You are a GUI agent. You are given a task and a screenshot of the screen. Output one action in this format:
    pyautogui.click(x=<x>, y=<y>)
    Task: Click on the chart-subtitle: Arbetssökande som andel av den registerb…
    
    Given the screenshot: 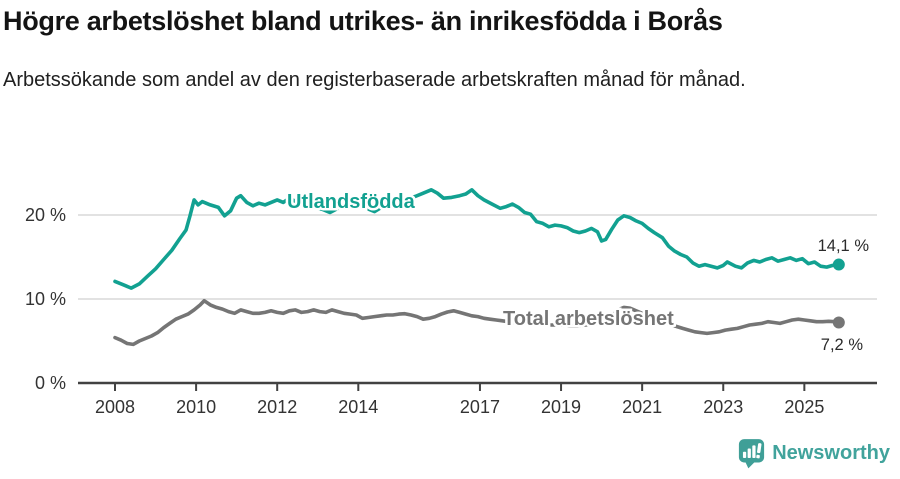 What is the action you would take?
    pyautogui.click(x=374, y=80)
    